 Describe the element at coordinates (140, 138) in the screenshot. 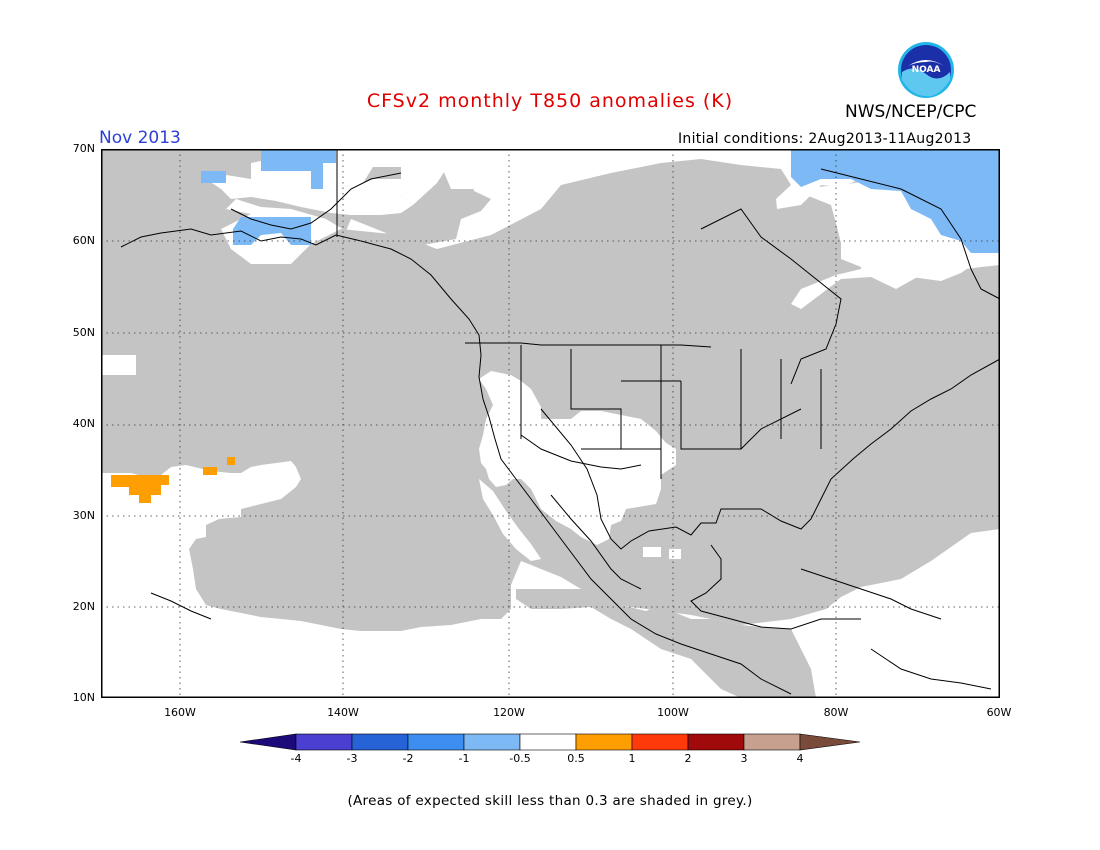

I see `valid-month-label: Nov 2013` at that location.